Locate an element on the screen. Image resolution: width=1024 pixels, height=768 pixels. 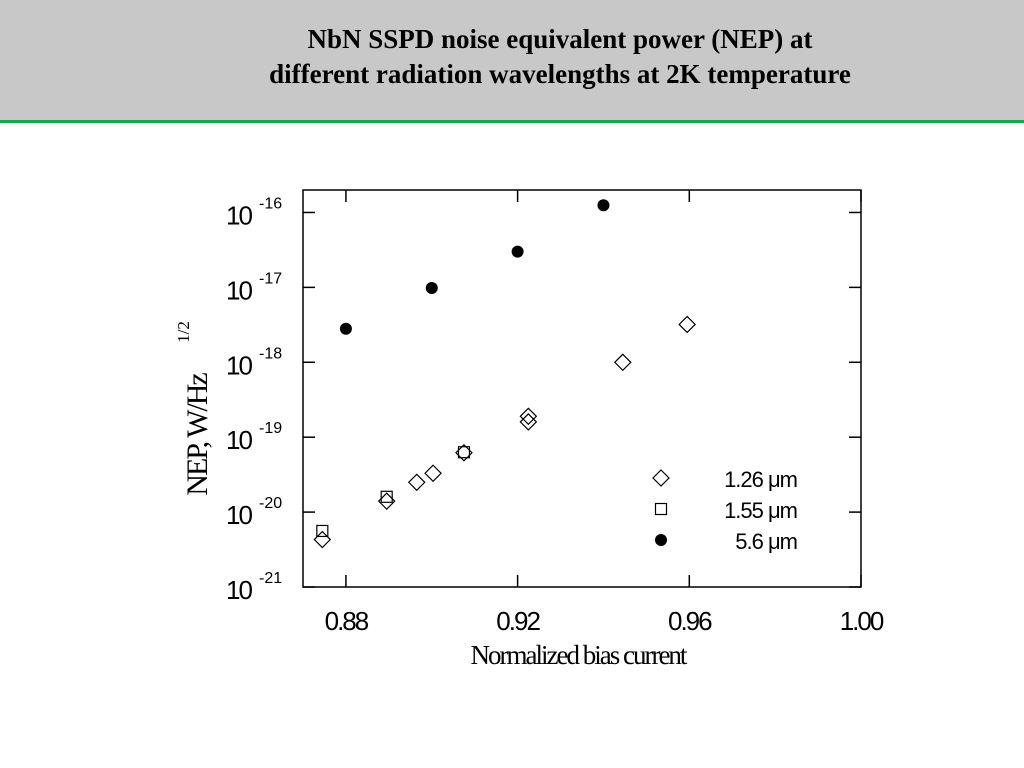
slide-title-line-1: NbN SSPD noise equivalent power (NEP) at is located at coordinates (560, 39).